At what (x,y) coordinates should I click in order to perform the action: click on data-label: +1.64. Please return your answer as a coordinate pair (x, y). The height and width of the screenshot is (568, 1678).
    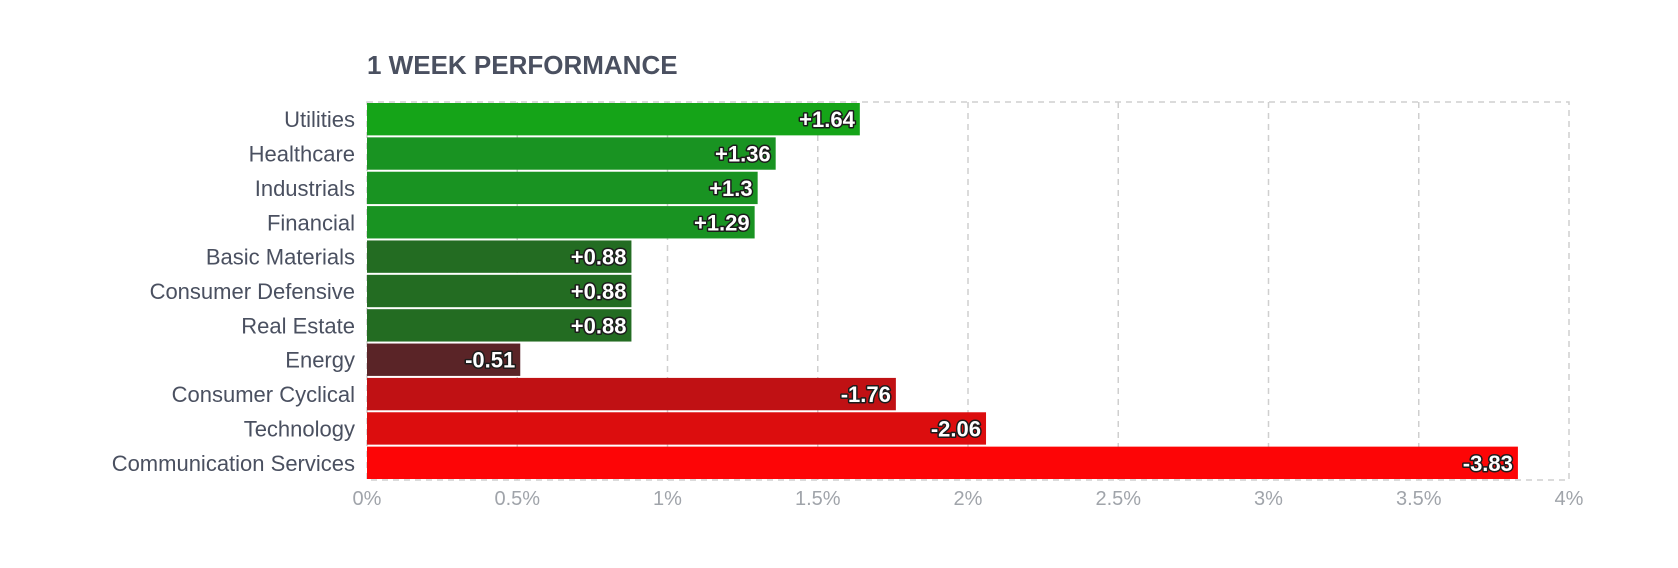
    Looking at the image, I should click on (827, 119).